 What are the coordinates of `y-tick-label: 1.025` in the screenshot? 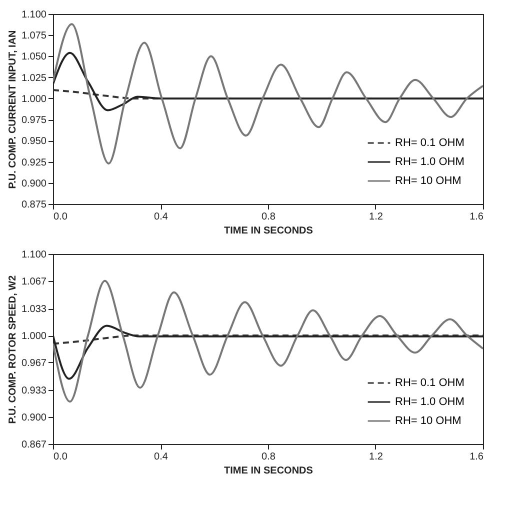 It's located at (34, 78).